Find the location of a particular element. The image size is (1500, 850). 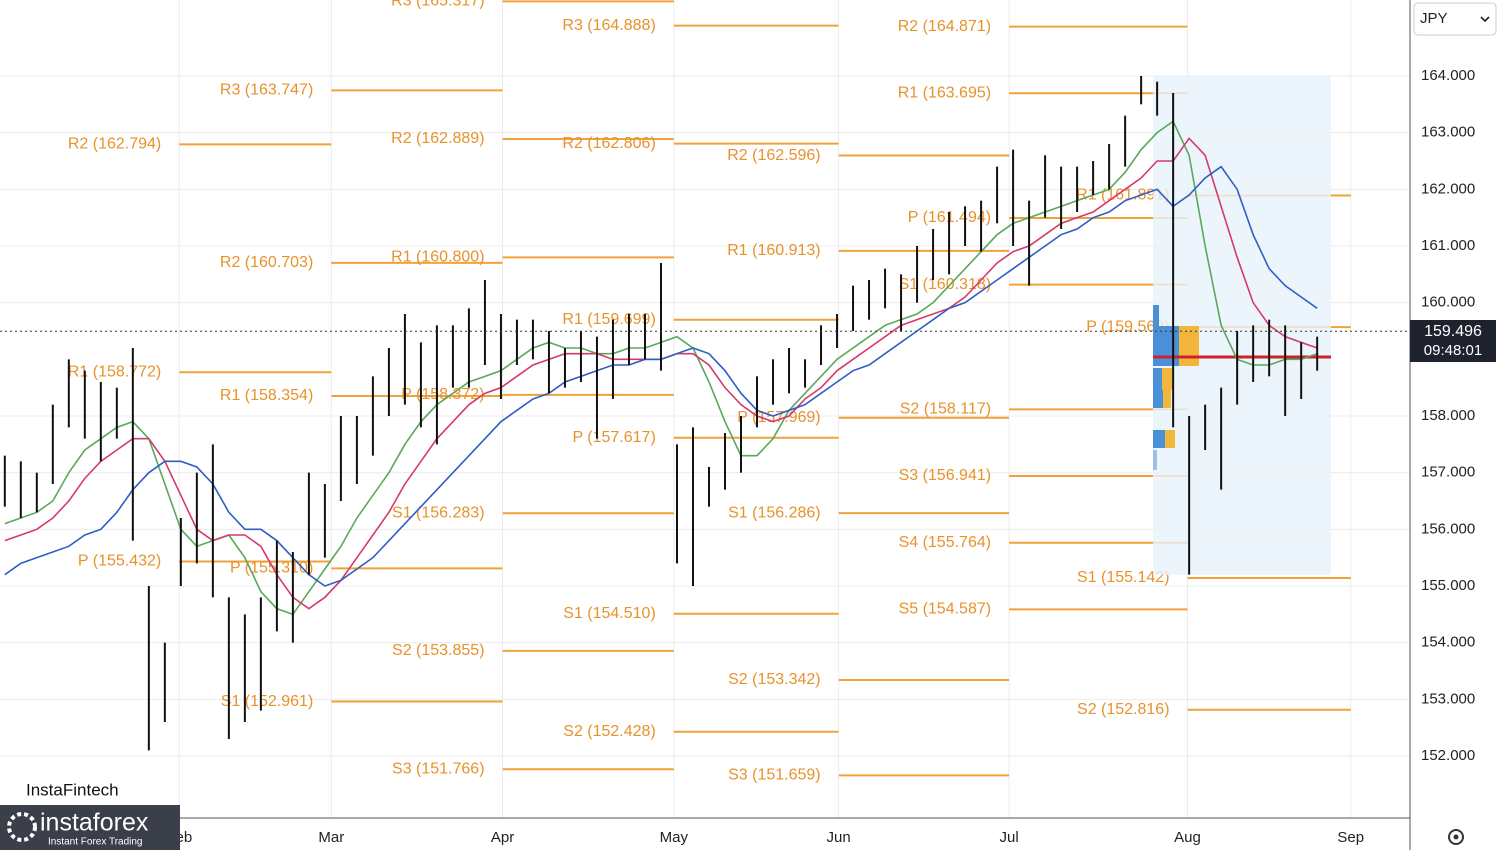

pivot-label: S2 (153.342) is located at coordinates (774, 679).